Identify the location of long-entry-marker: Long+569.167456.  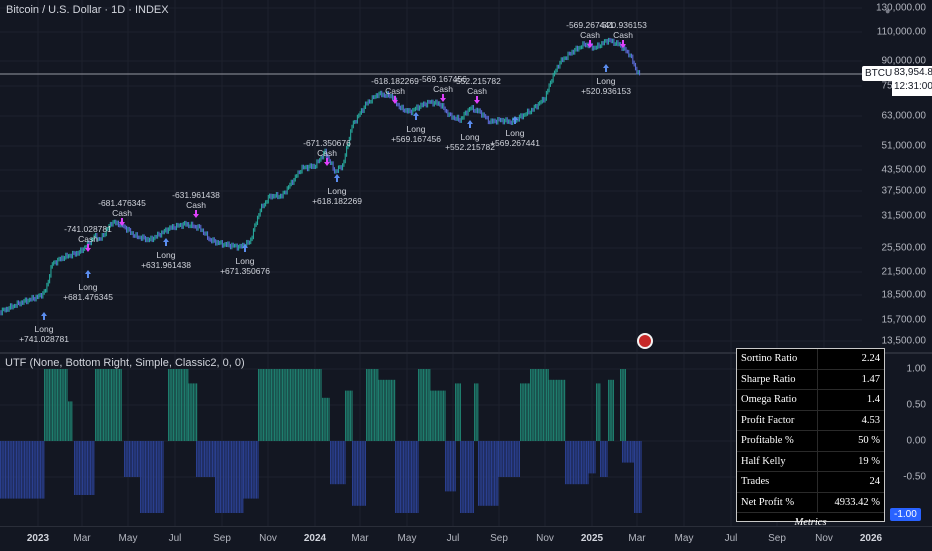
(416, 128).